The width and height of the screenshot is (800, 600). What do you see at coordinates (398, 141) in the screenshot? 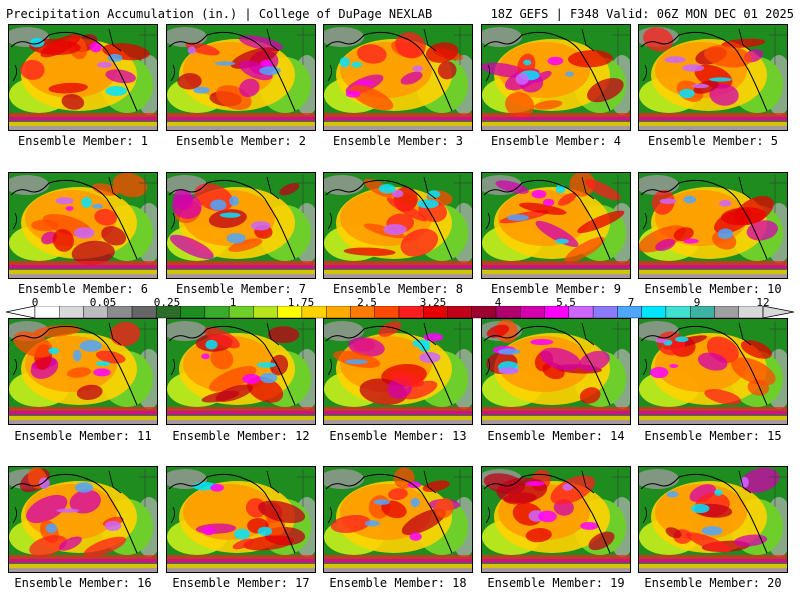
I see `ensemble-member-label: Ensemble Member: 3` at bounding box center [398, 141].